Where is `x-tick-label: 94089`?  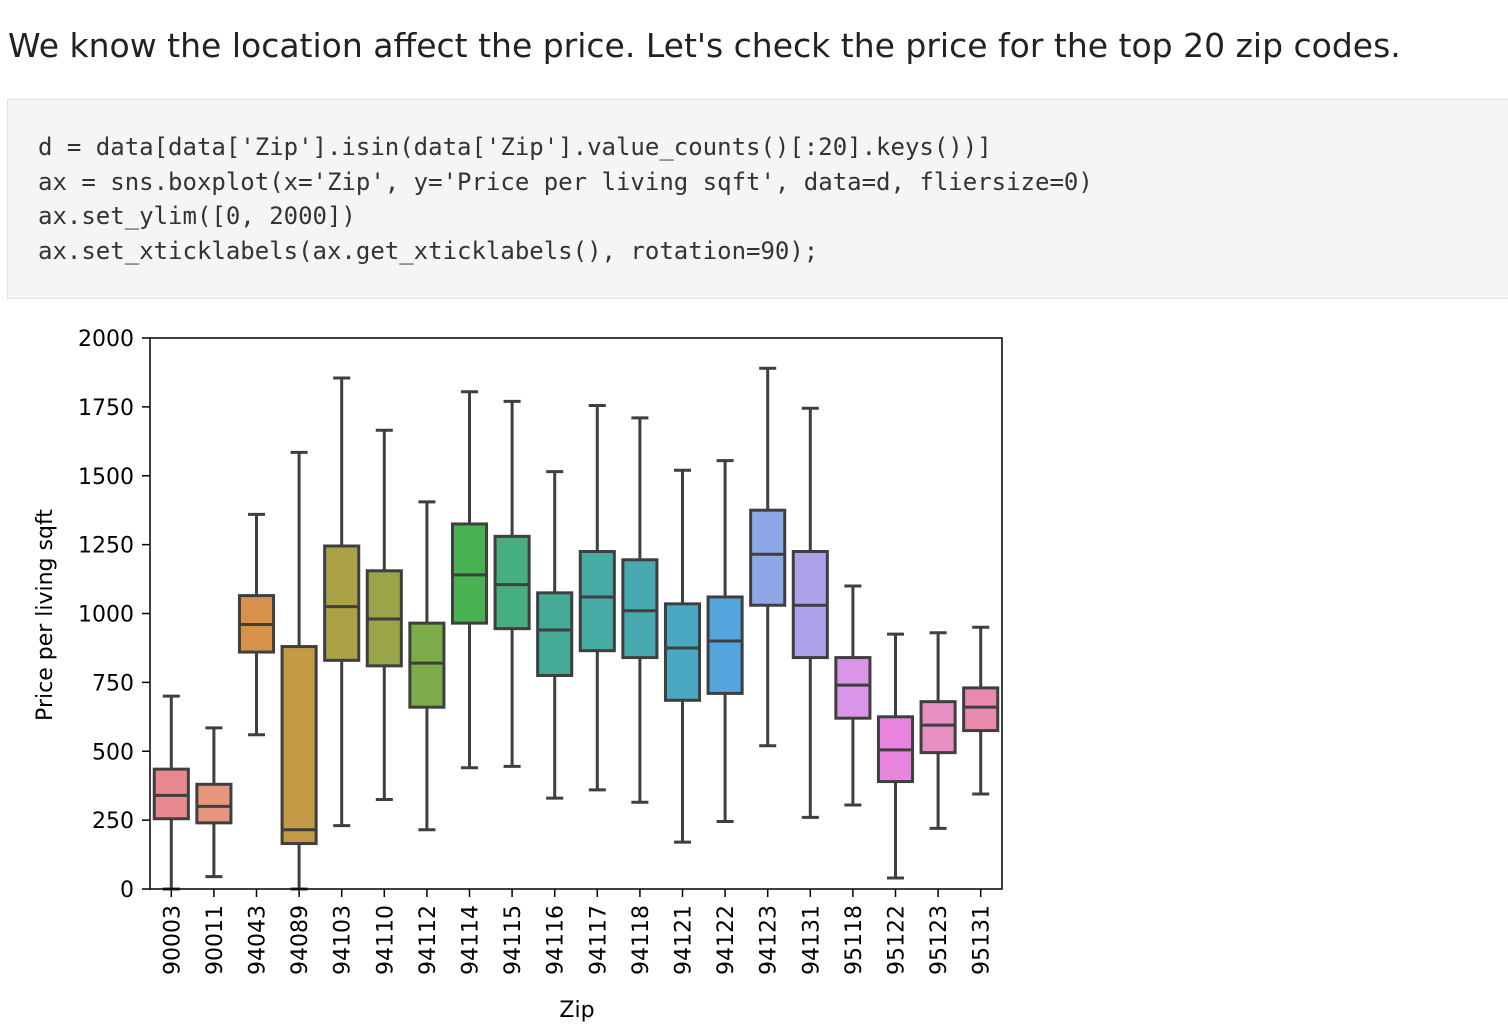 x-tick-label: 94089 is located at coordinates (300, 940).